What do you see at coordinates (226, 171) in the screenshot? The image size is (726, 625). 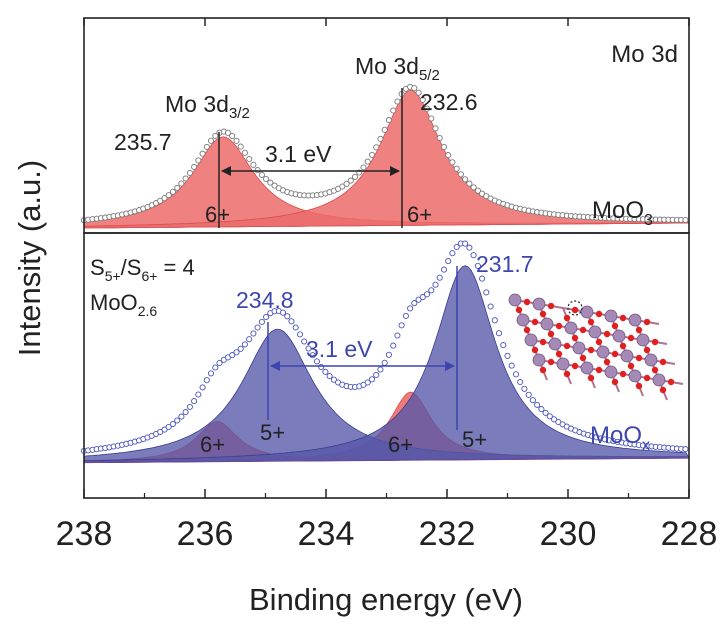 I see `top-arrow-head-left` at bounding box center [226, 171].